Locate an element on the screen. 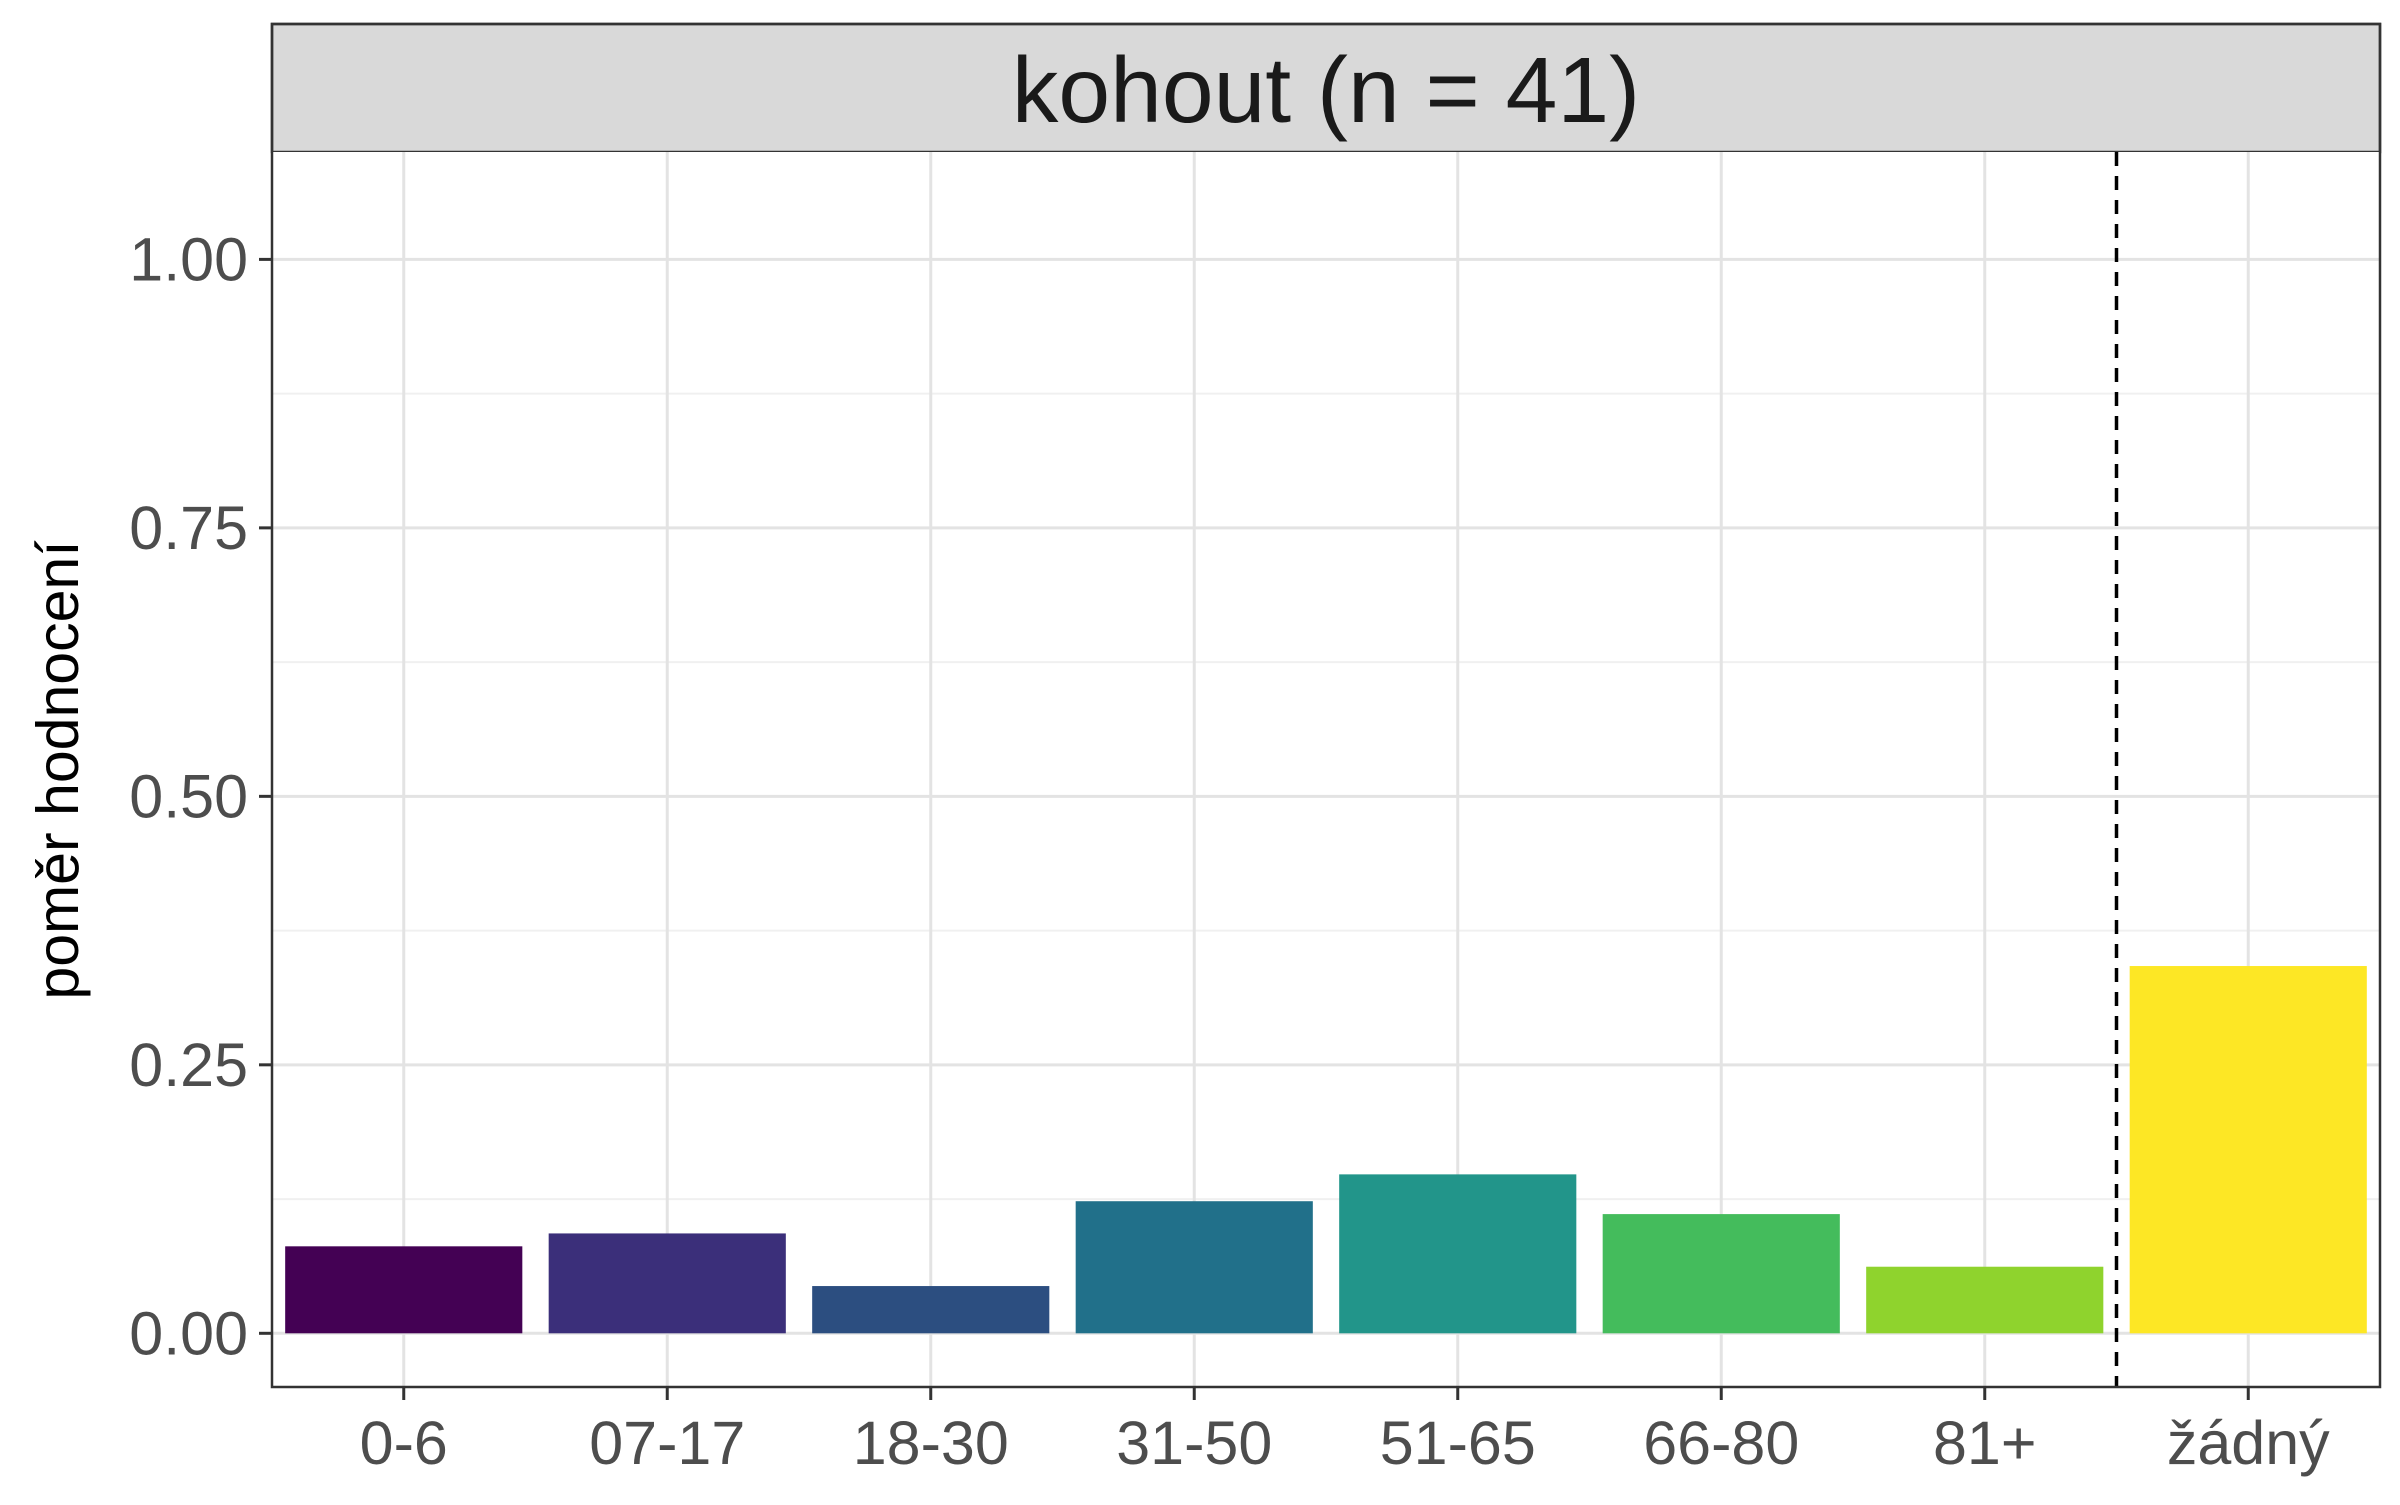 Image resolution: width=2400 pixels, height=1505 pixels. facet-strip-title: kohout (n = 41) is located at coordinates (1326, 90).